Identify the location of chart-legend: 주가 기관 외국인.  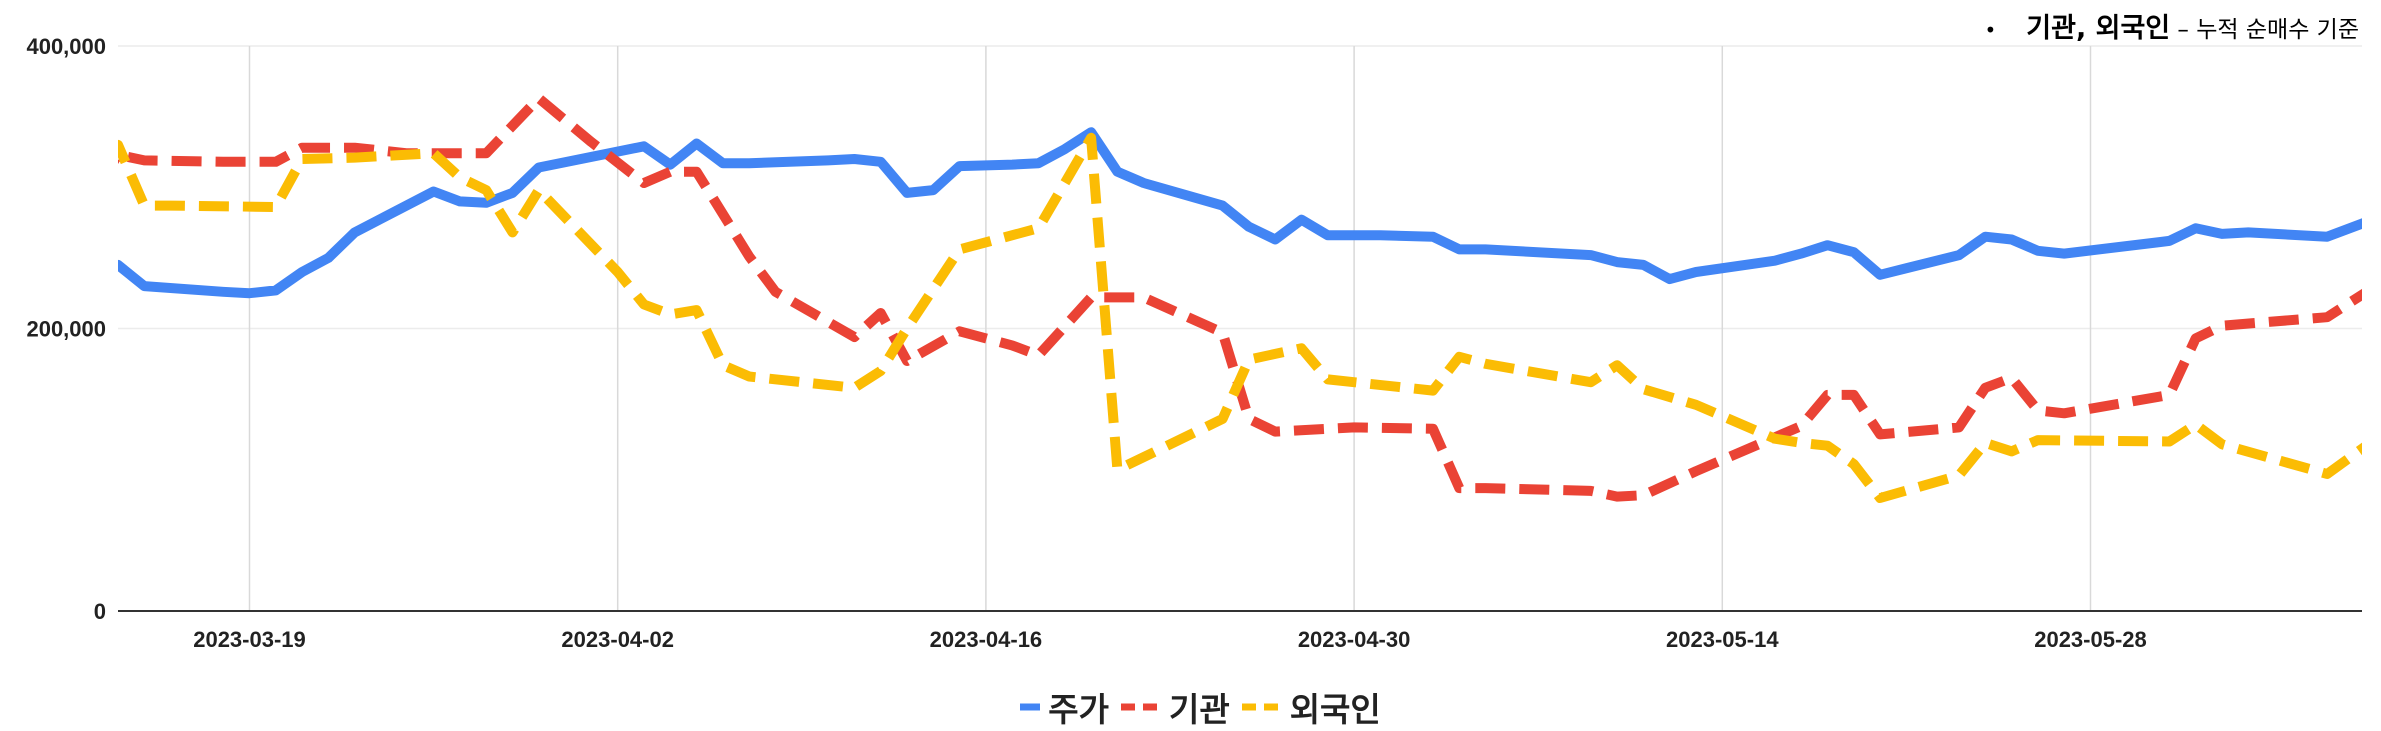
(1190, 706).